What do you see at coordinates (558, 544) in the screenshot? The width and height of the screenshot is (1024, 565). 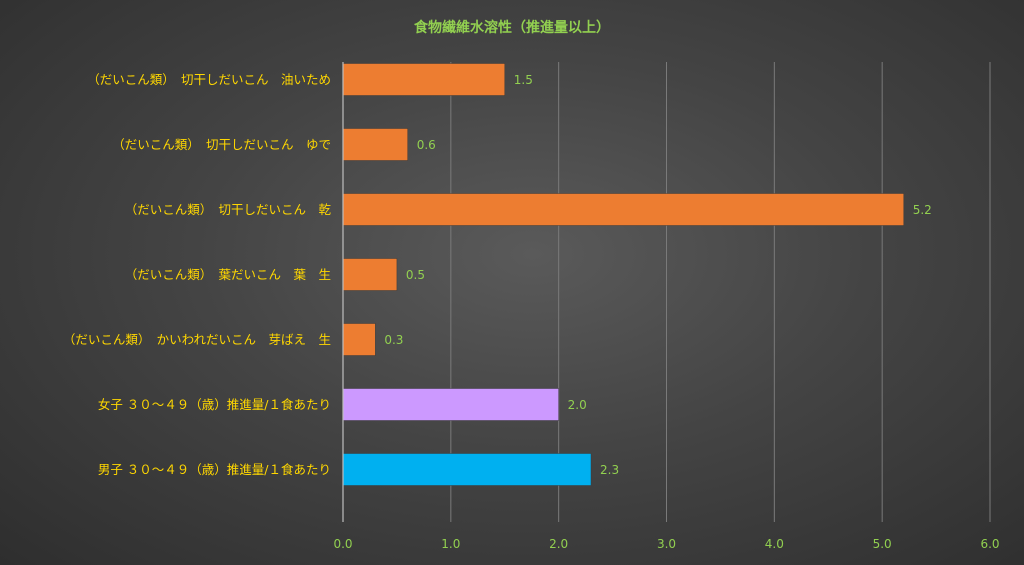 I see `x-tick-label: 2.0` at bounding box center [558, 544].